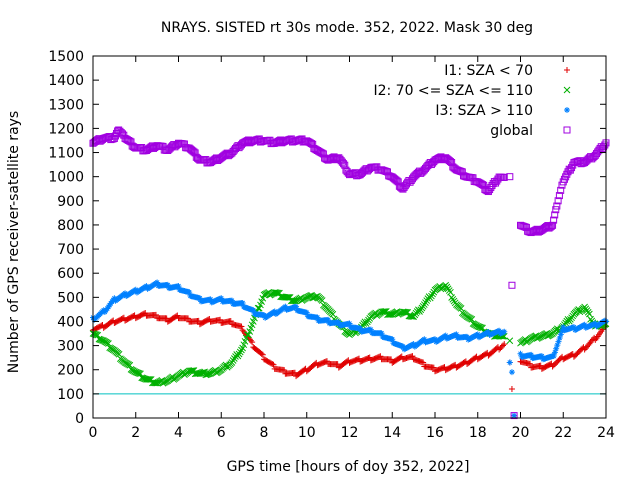 The width and height of the screenshot is (640, 480). What do you see at coordinates (392, 433) in the screenshot?
I see `x-tick-label: 14` at bounding box center [392, 433].